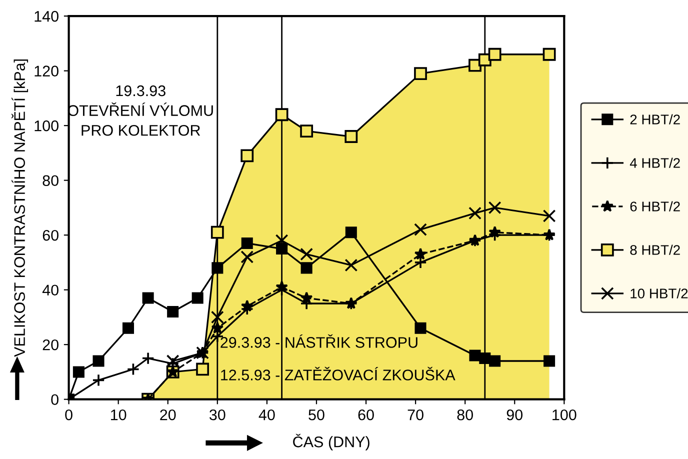  Describe the element at coordinates (655, 119) in the screenshot. I see `legend-label: 2 HBT/2` at that location.